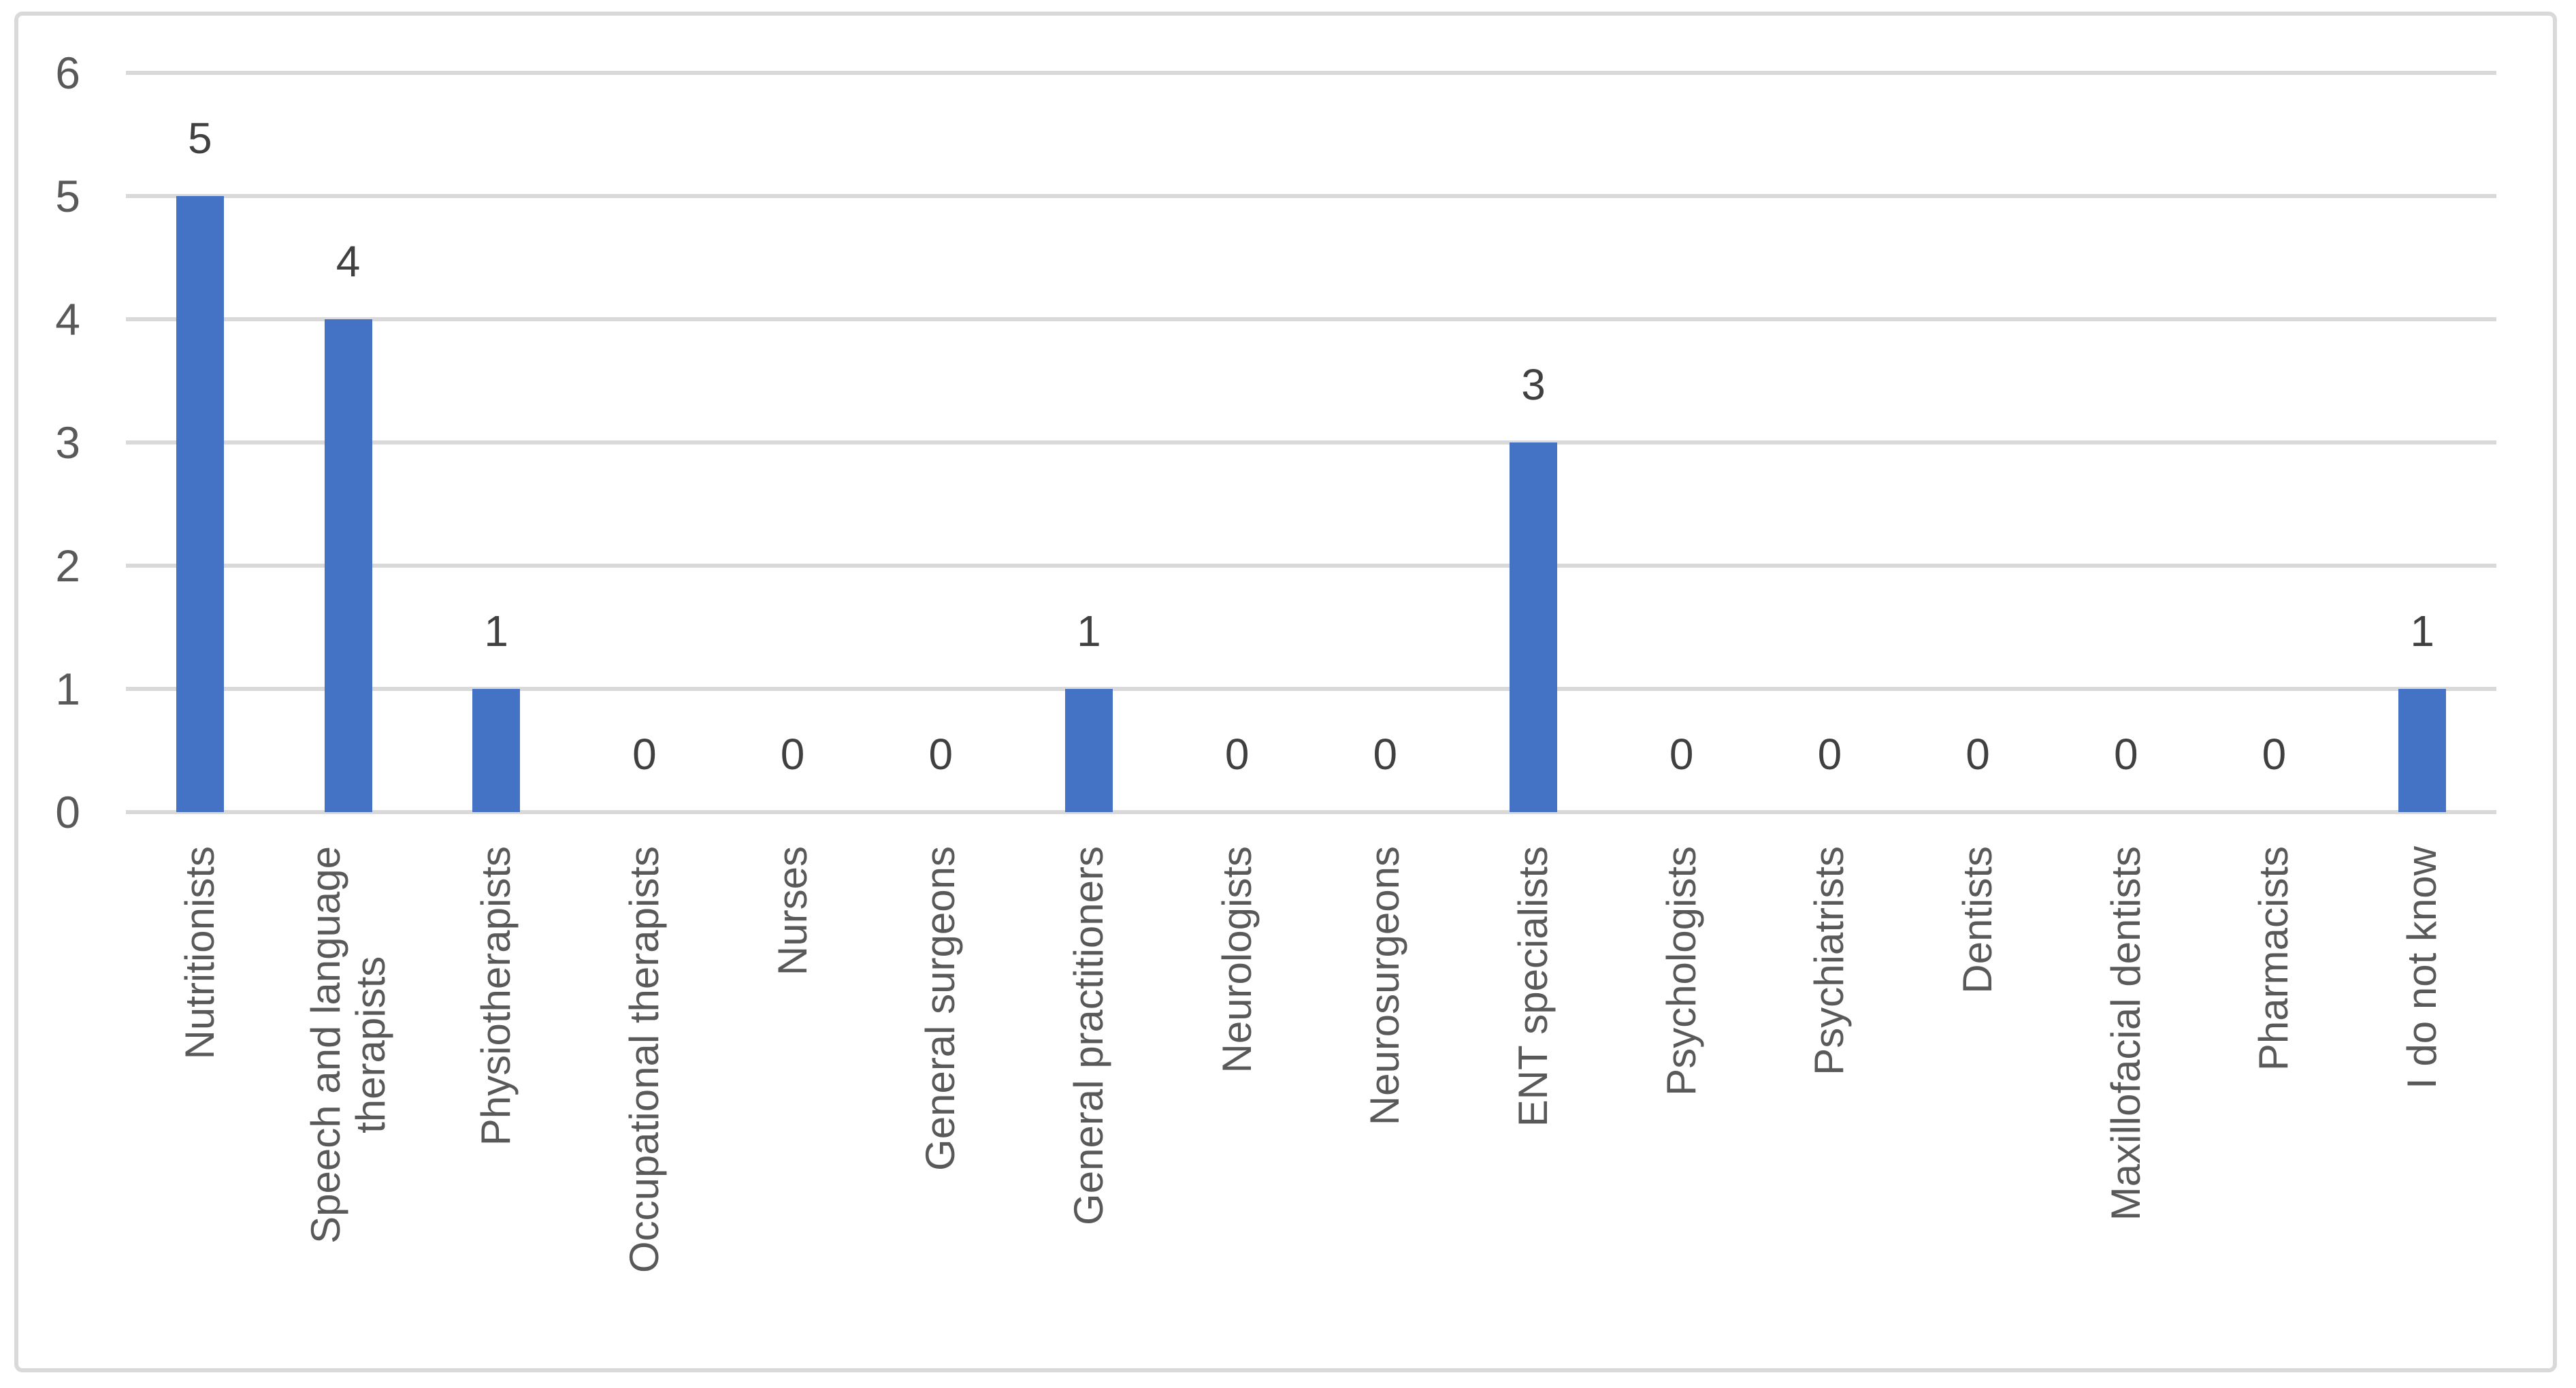 The image size is (2576, 1388). I want to click on category-label-occupational-therapists: Occupational therapists, so click(644, 1060).